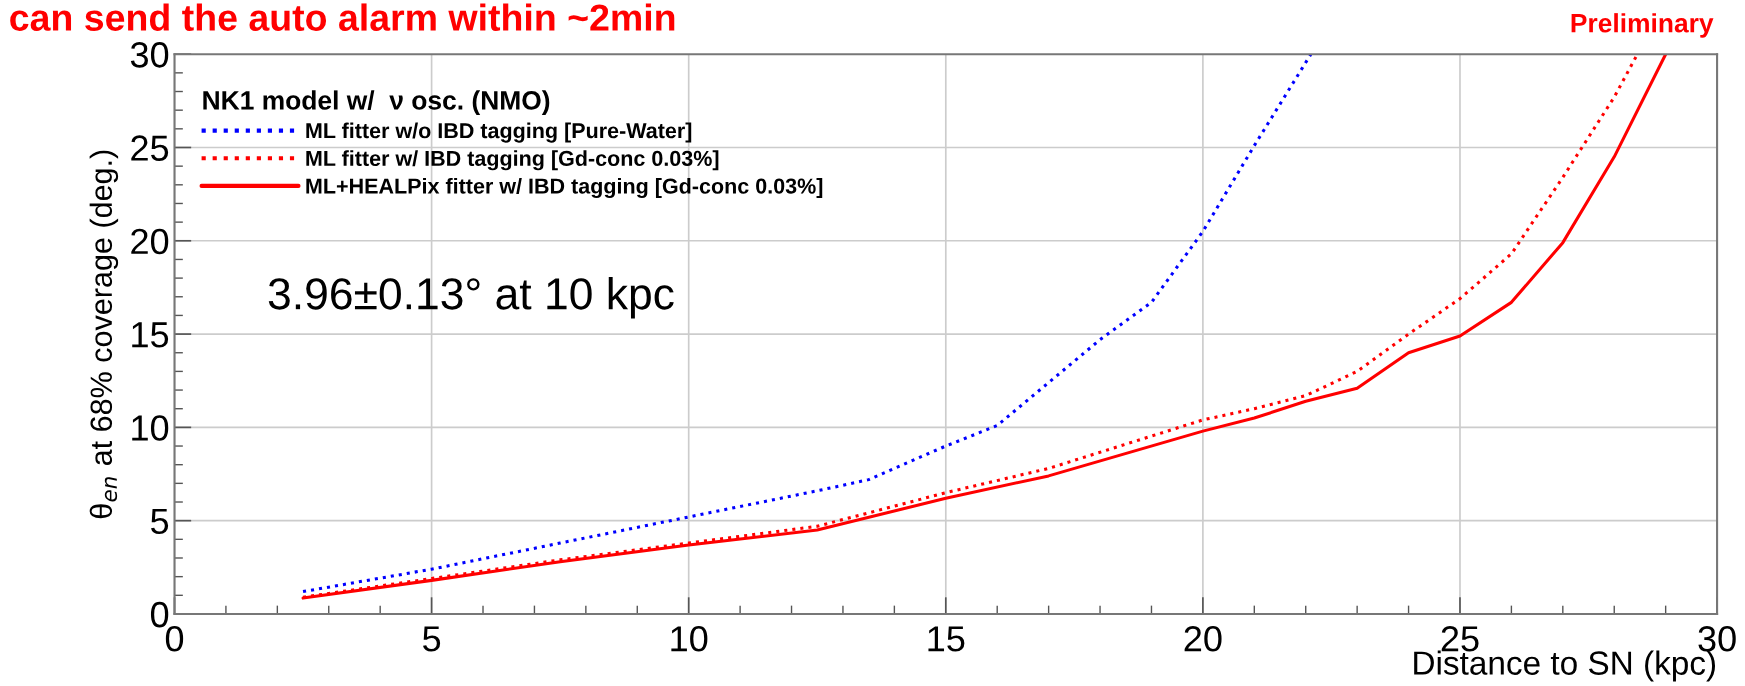 This screenshot has width=1745, height=686. What do you see at coordinates (689, 639) in the screenshot?
I see `x-tick-label: 10` at bounding box center [689, 639].